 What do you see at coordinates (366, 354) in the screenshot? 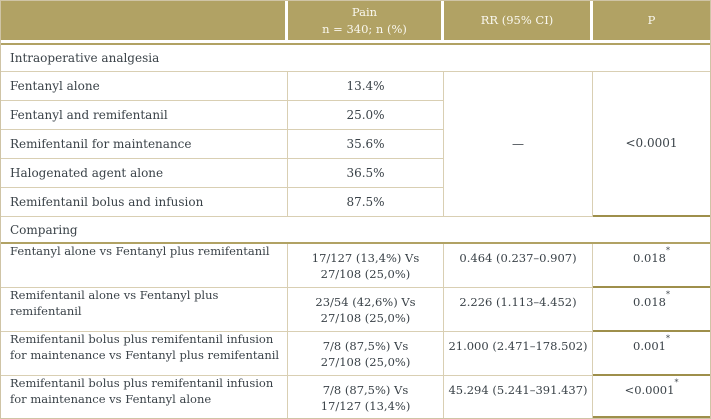
I see `comparison-pain: 7/8 (87,5%) Vs 27/108 (25,0%)` at bounding box center [366, 354].